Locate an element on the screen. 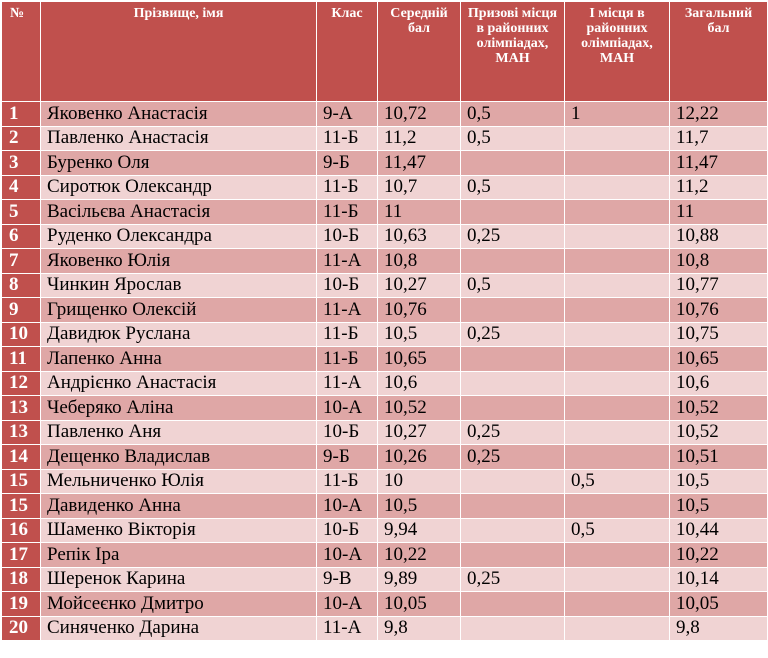 The image size is (768, 658). average-score: 10 is located at coordinates (419, 481).